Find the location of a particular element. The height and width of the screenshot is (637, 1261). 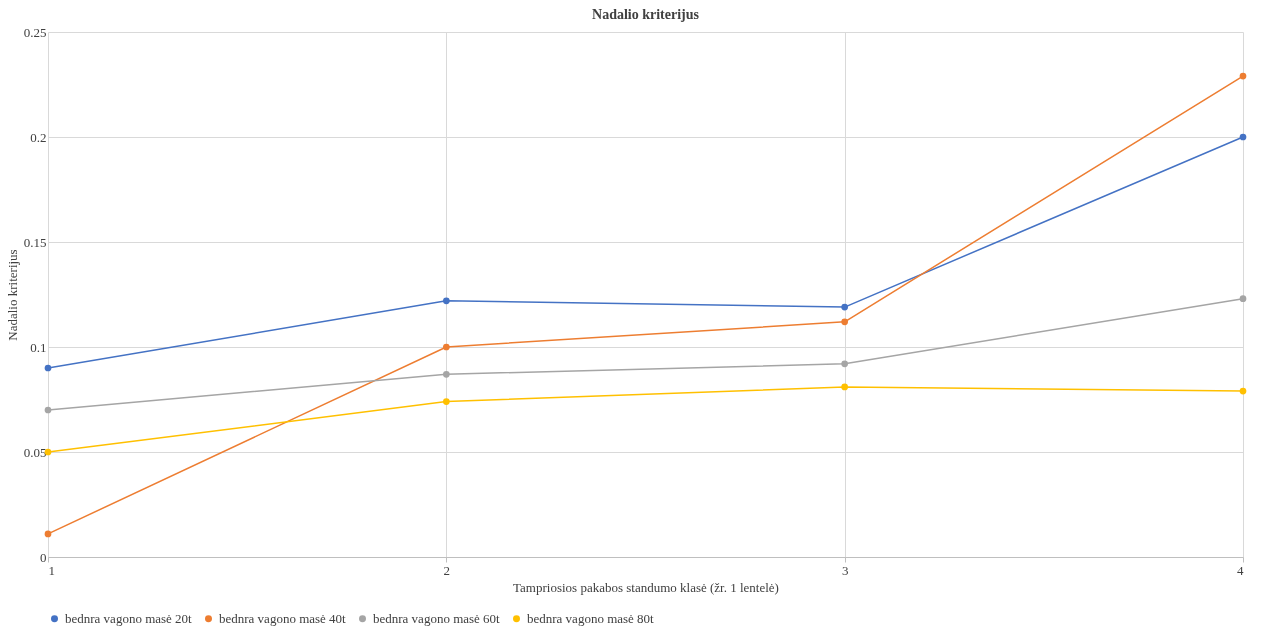

x-tick-label: 4 is located at coordinates (1240, 570).